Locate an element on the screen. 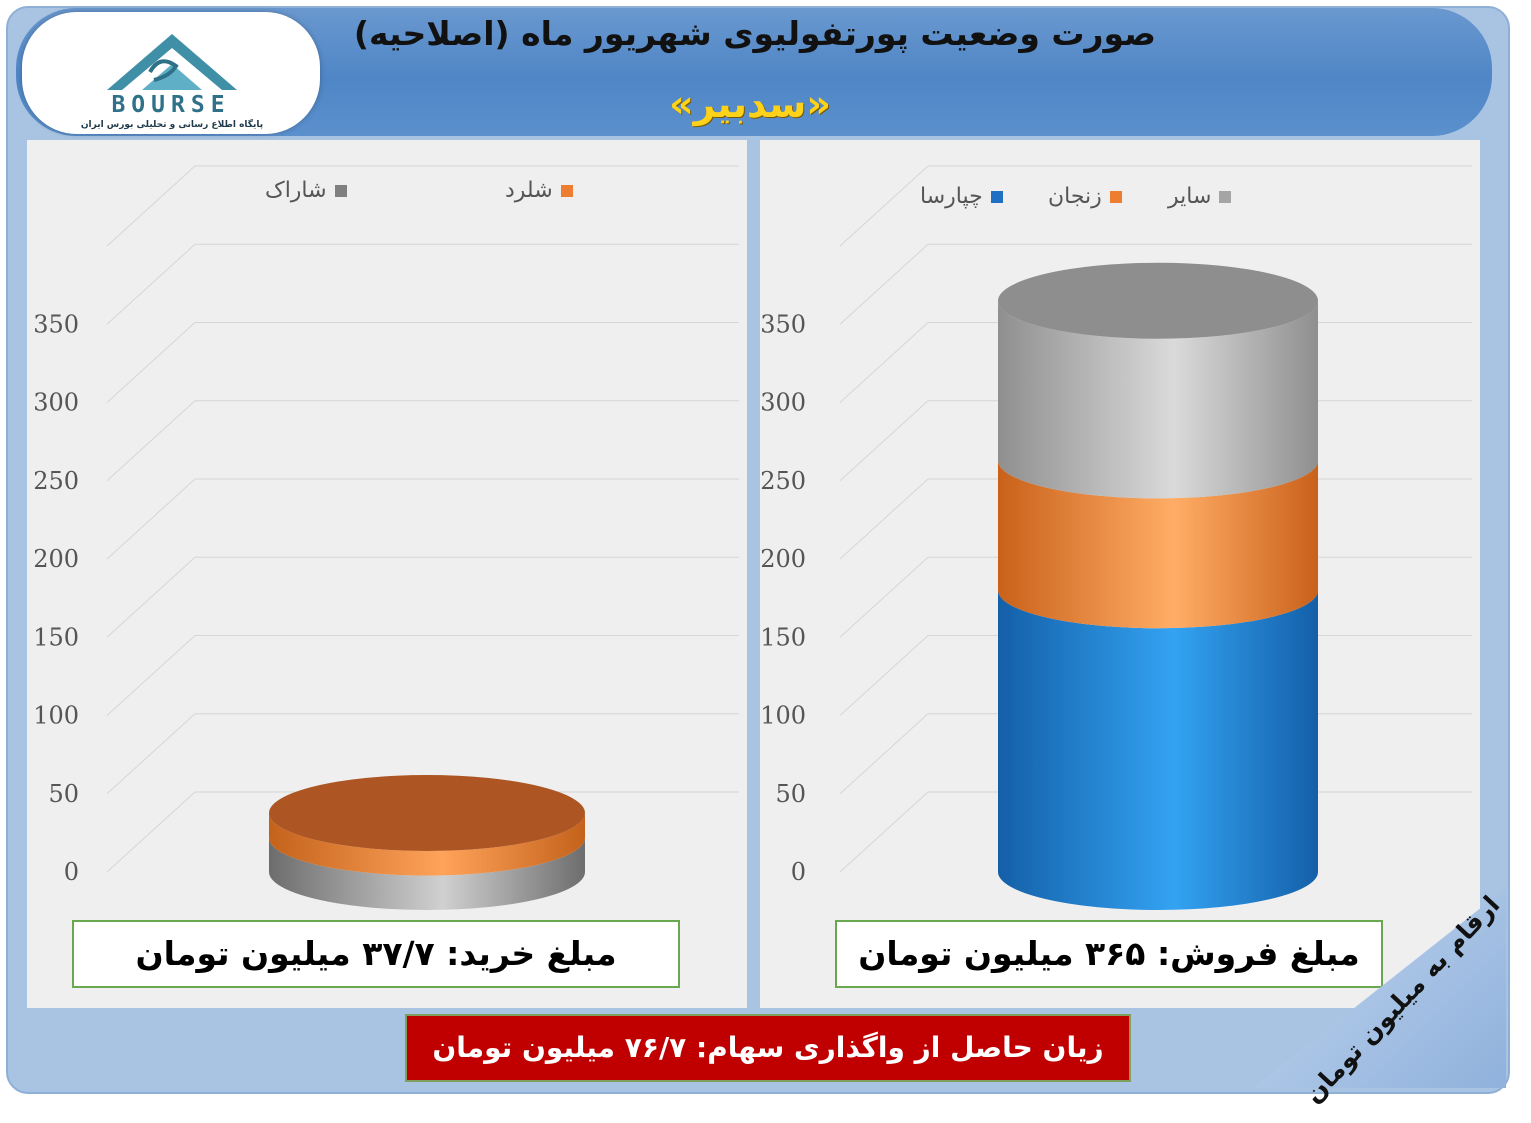 Image resolution: width=1531 pixels, height=1123 pixels. logo-wordmark: BOURSE is located at coordinates (171, 105).